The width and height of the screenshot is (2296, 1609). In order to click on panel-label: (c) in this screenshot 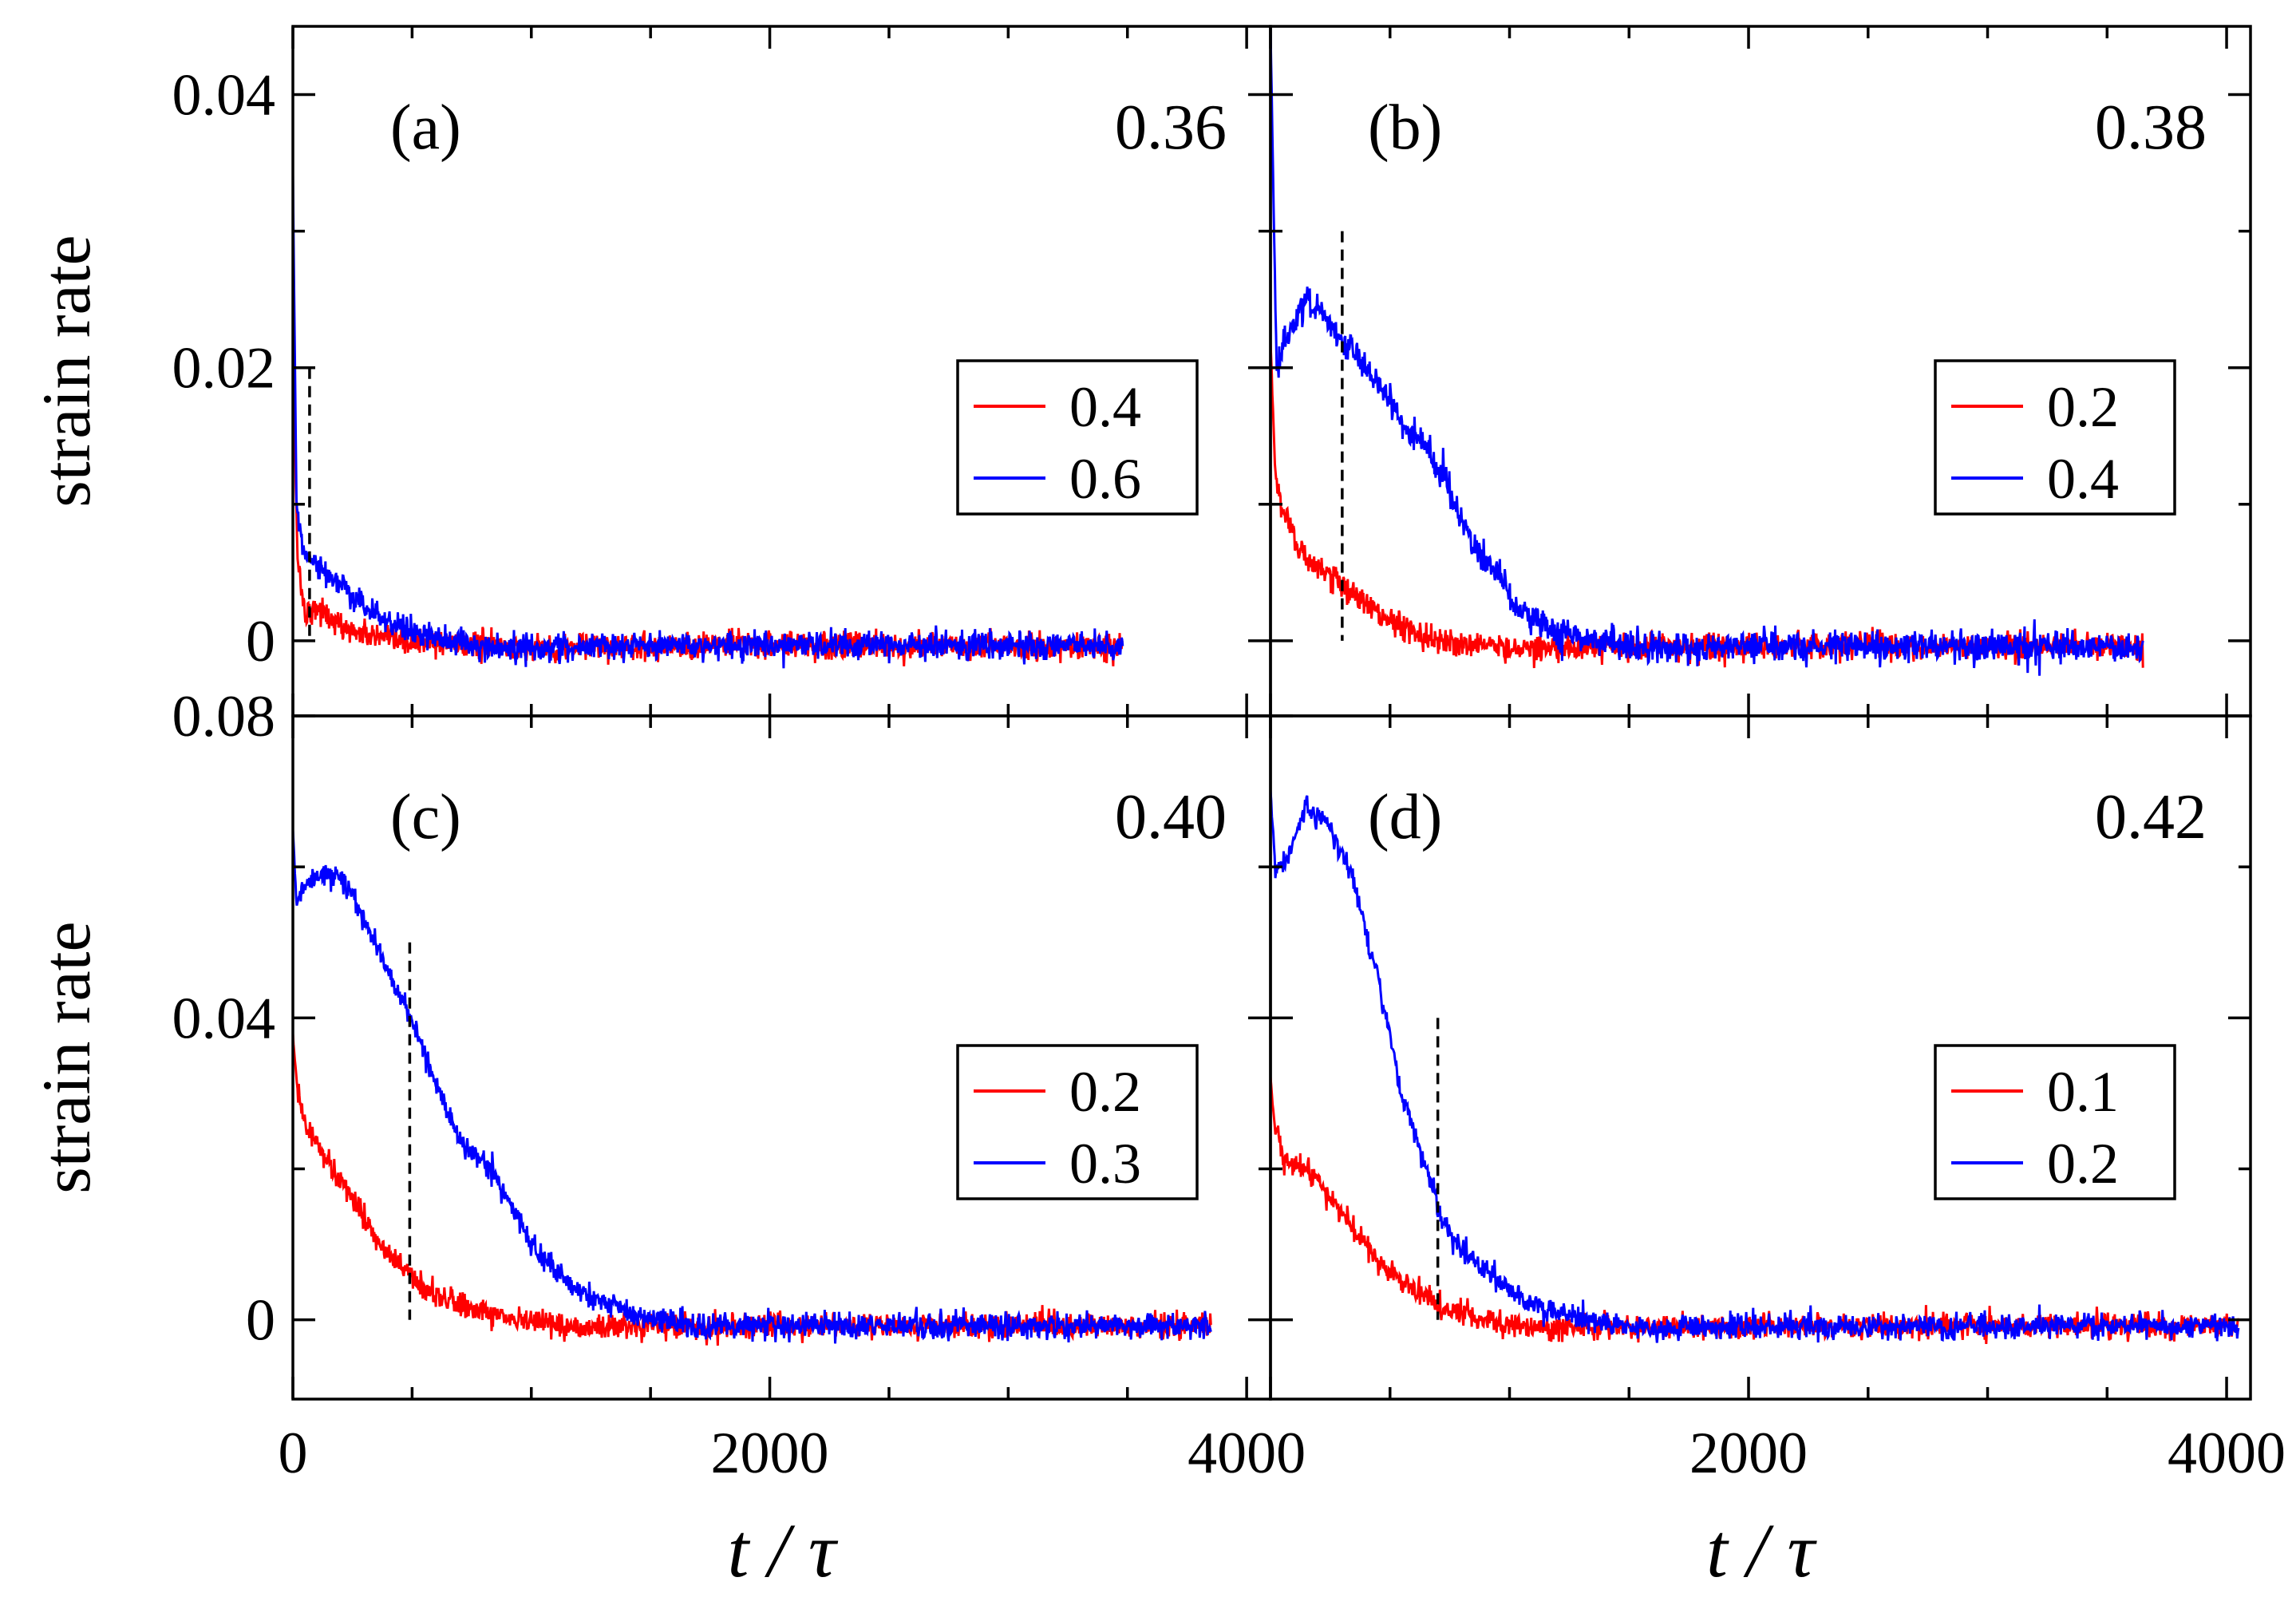, I will do `click(425, 817)`.